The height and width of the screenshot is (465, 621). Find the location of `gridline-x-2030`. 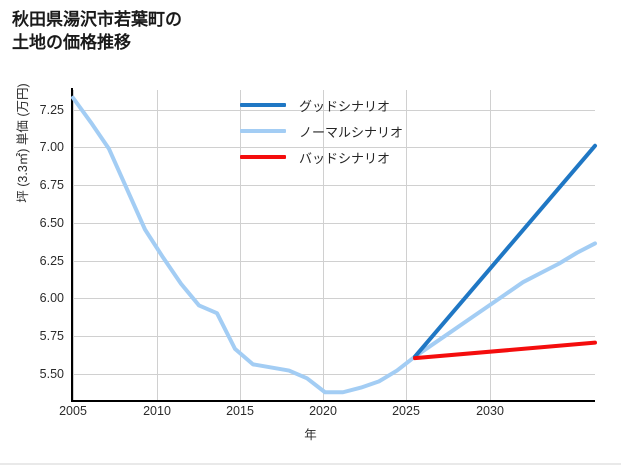

gridline-x-2030 is located at coordinates (490, 245).